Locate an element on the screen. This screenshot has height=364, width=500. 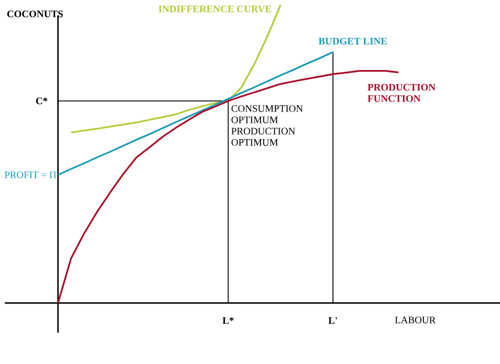
x-axis-title: LABOUR is located at coordinates (415, 320).